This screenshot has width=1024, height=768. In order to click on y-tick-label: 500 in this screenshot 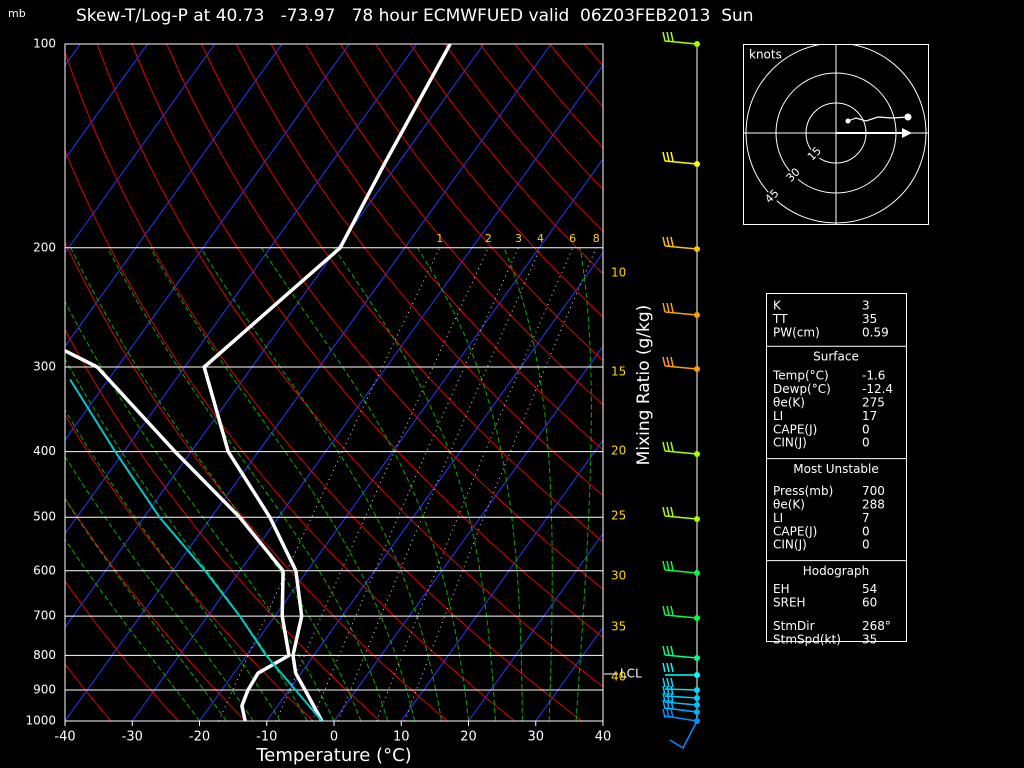, I will do `click(44, 517)`.